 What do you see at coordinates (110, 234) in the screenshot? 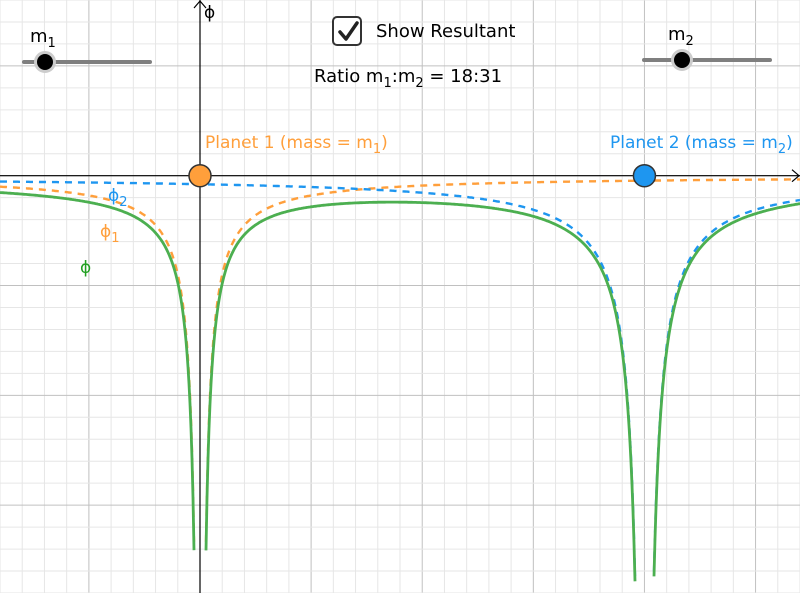
I see `phi1-curve-label: ϕ1` at bounding box center [110, 234].